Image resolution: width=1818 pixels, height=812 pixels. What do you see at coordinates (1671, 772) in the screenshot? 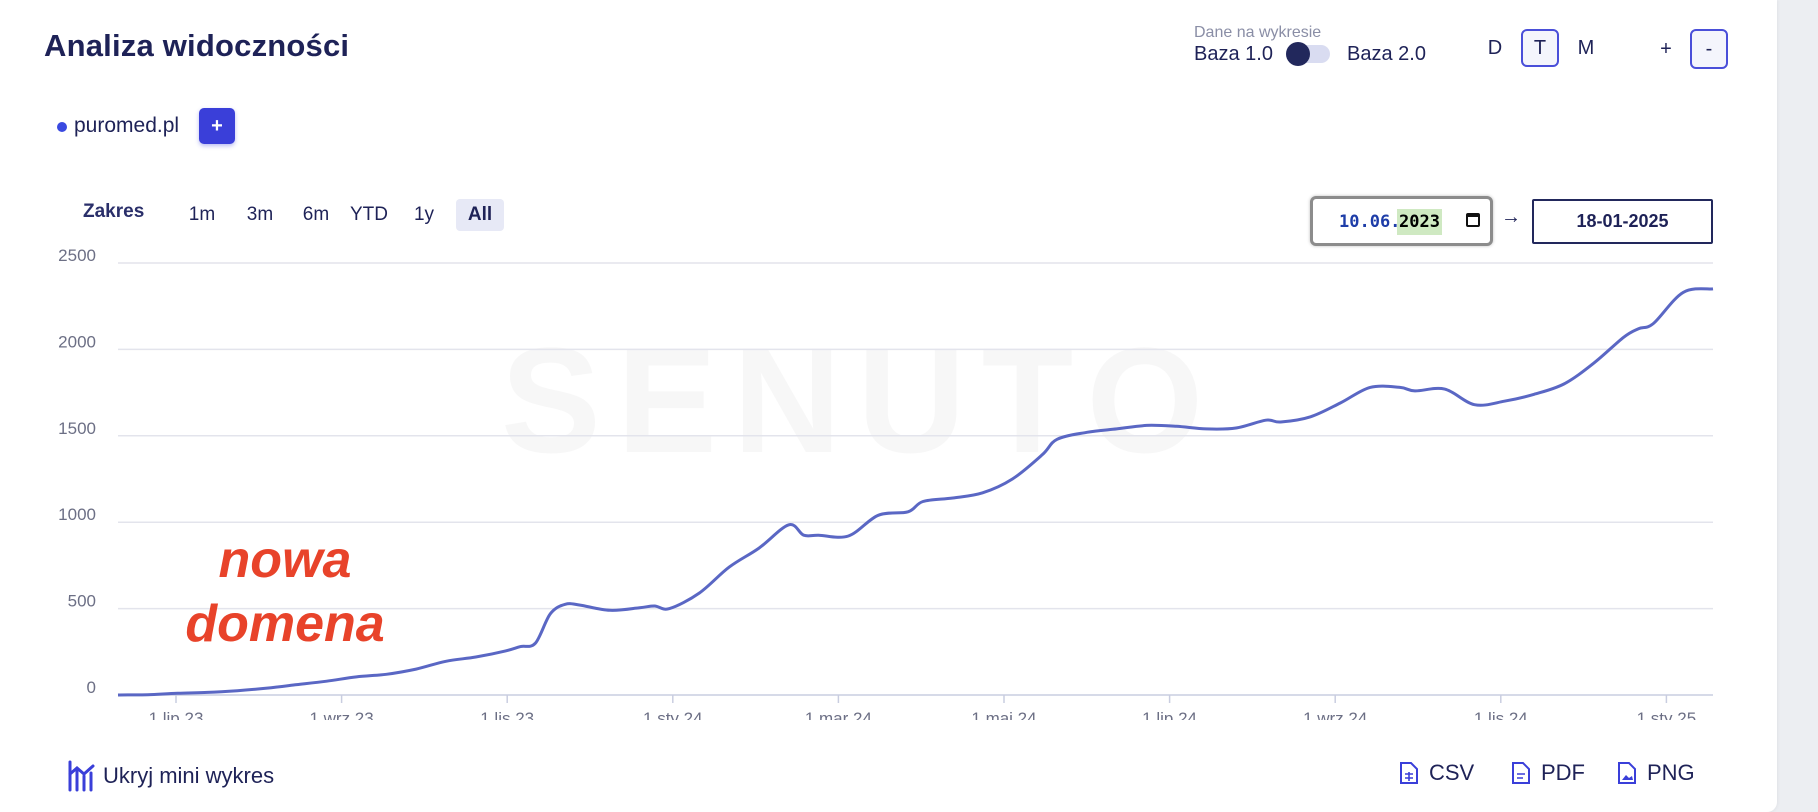
I see `png-label: PNG` at bounding box center [1671, 772].